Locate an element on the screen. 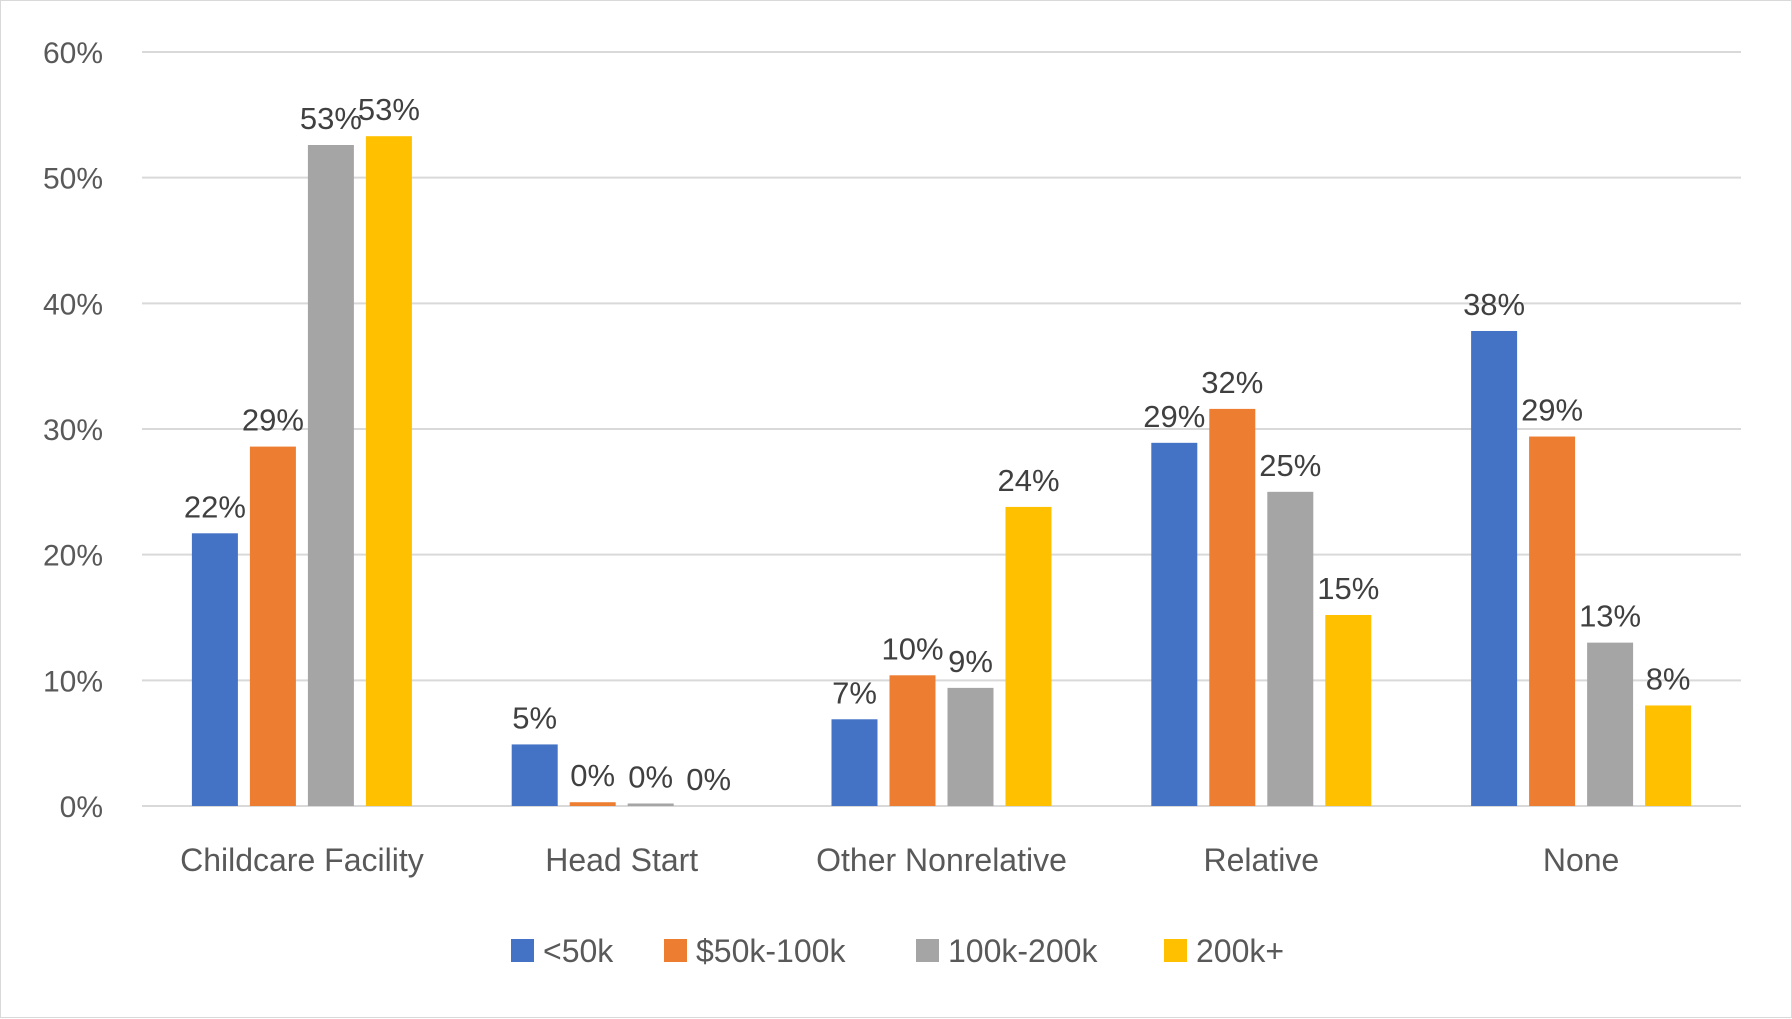 The image size is (1792, 1019). y-tick-label: 30% is located at coordinates (73, 430).